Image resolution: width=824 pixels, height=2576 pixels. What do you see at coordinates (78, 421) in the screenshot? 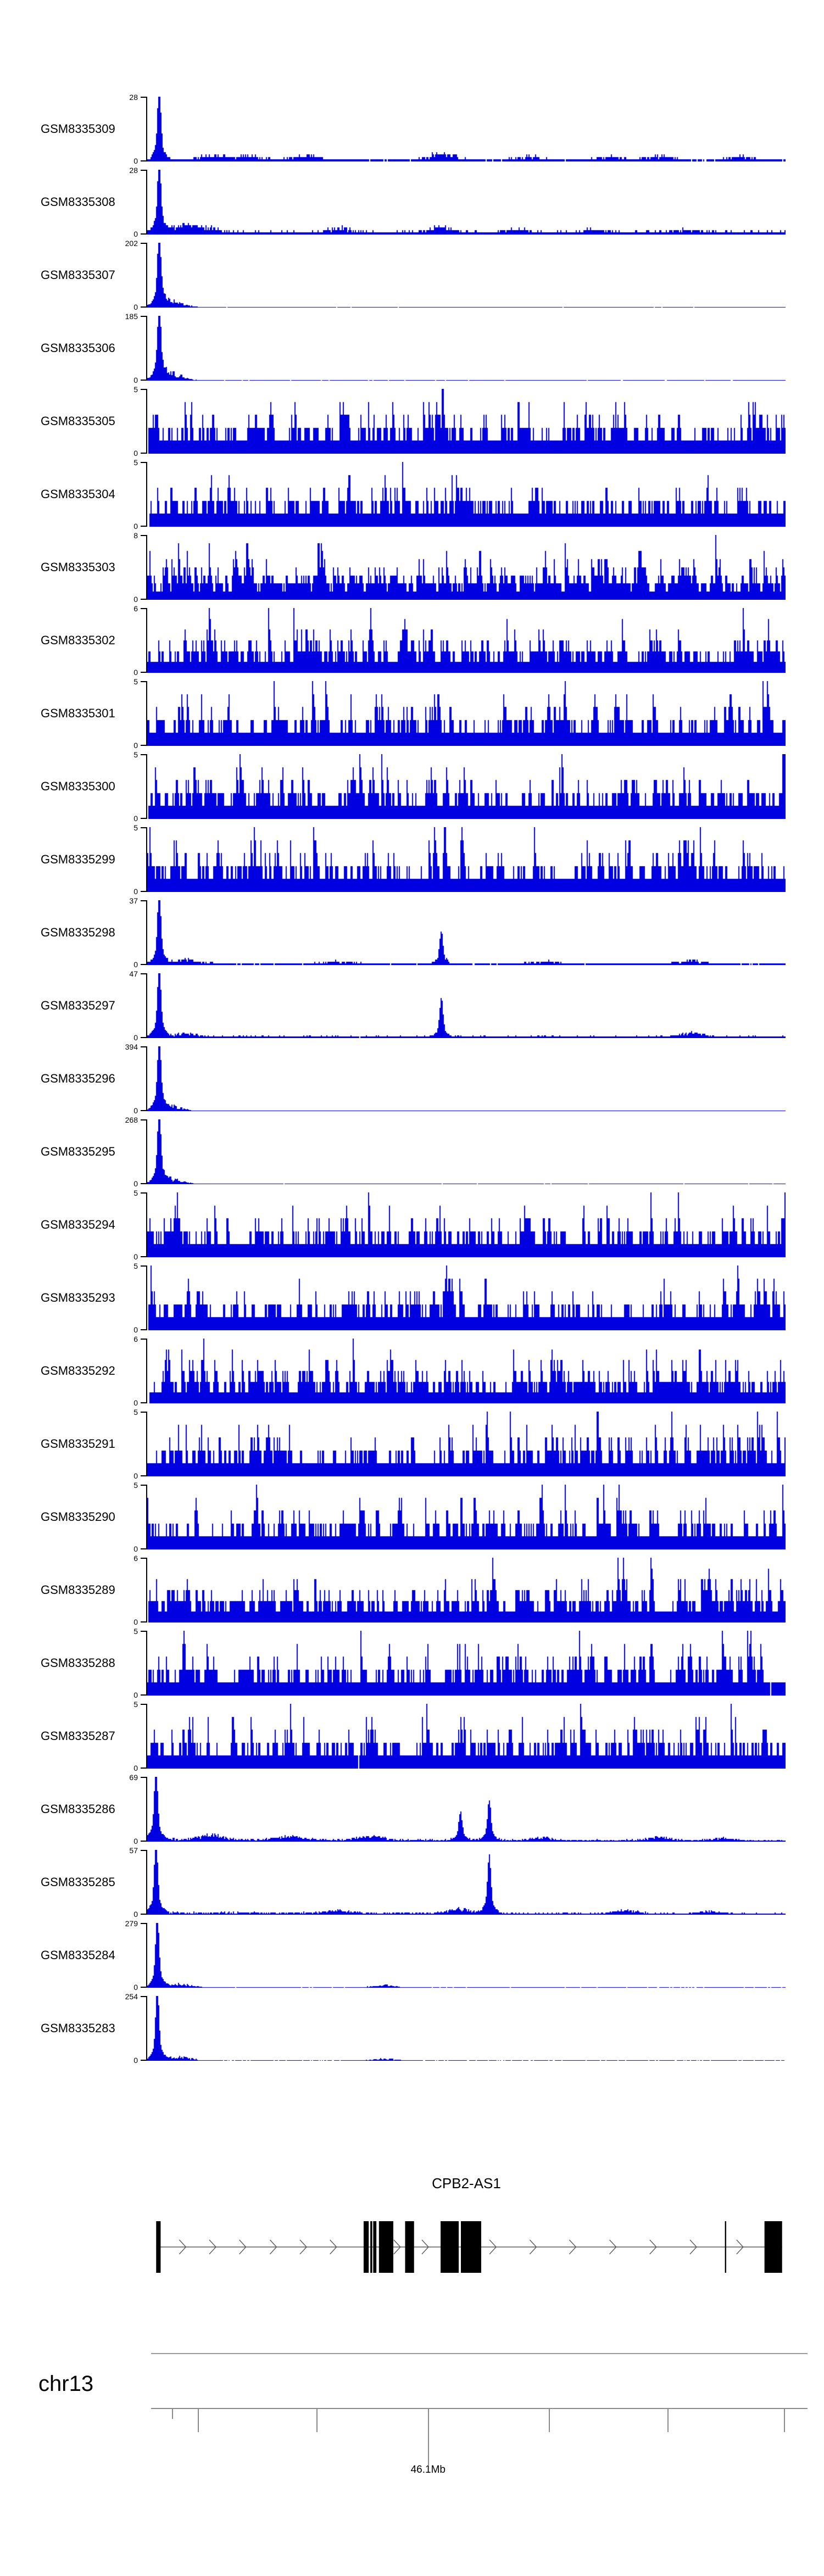
I see `track-label: GSM8335305` at bounding box center [78, 421].